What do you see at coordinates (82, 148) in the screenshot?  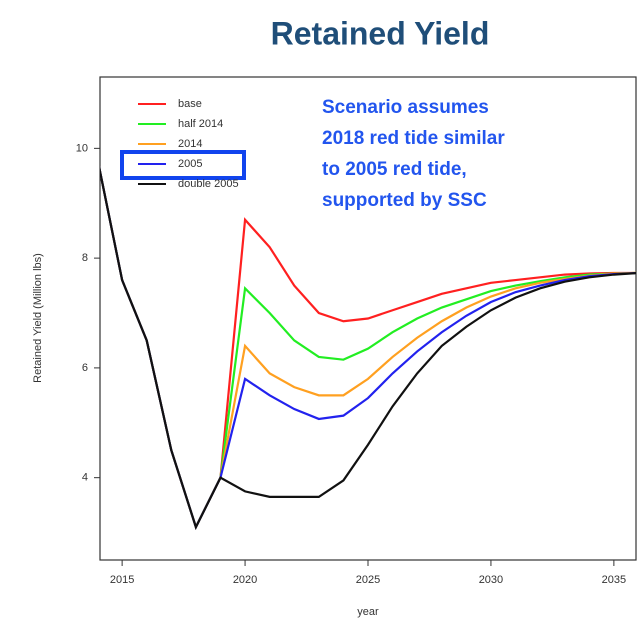 I see `y-tick-label: 10` at bounding box center [82, 148].